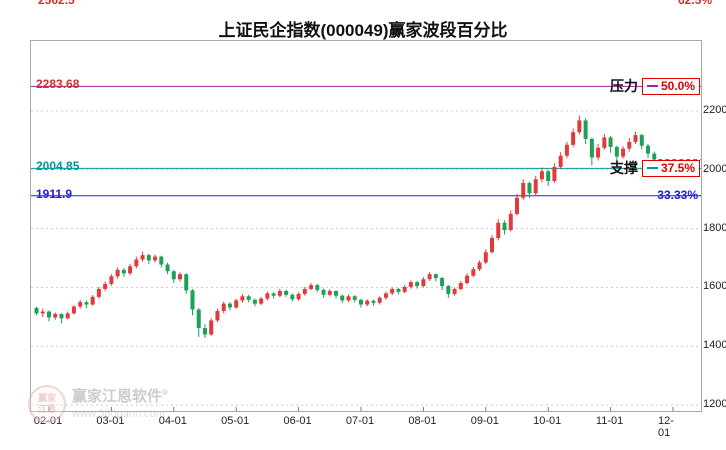  I want to click on percent-badge: 50.0%, so click(670, 86).